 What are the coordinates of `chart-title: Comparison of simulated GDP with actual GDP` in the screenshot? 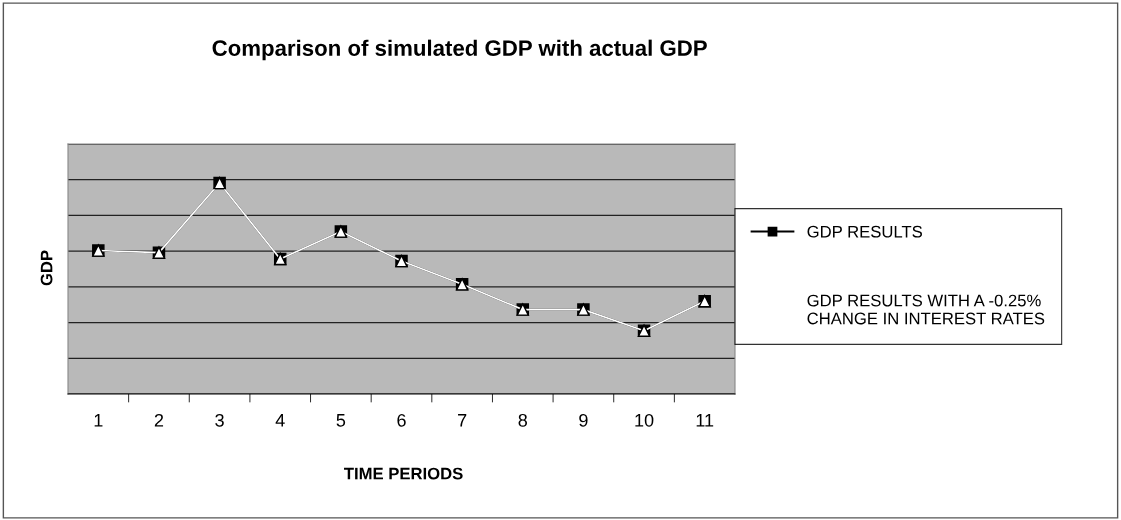 It's located at (459, 50).